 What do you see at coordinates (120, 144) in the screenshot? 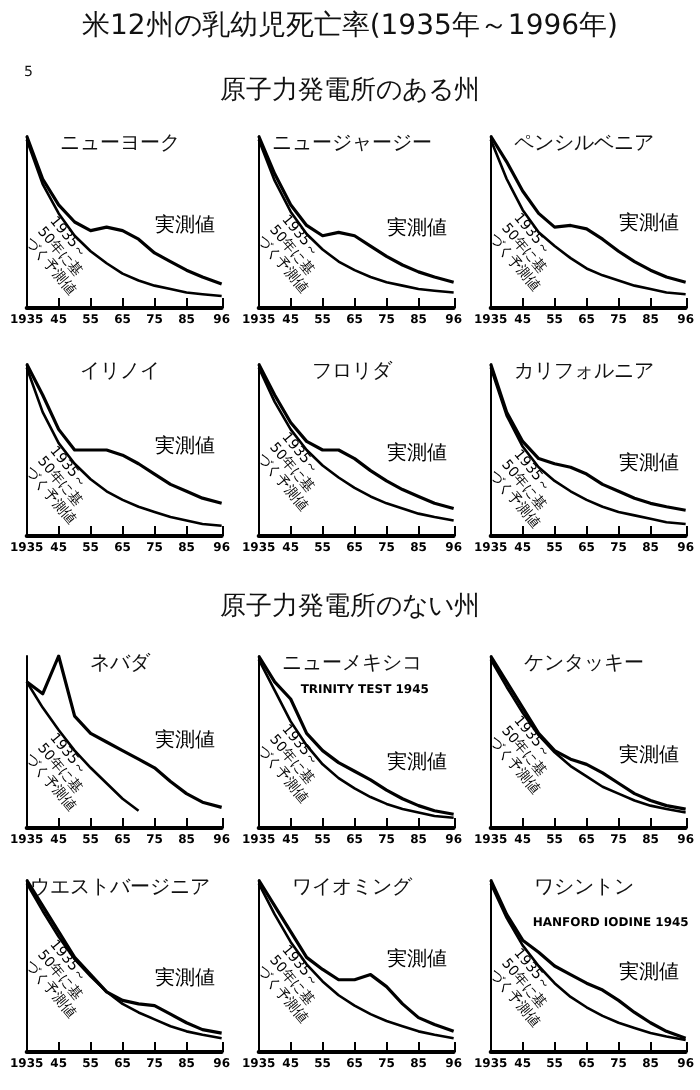
I see `chart-title: ニューヨーク` at bounding box center [120, 144].